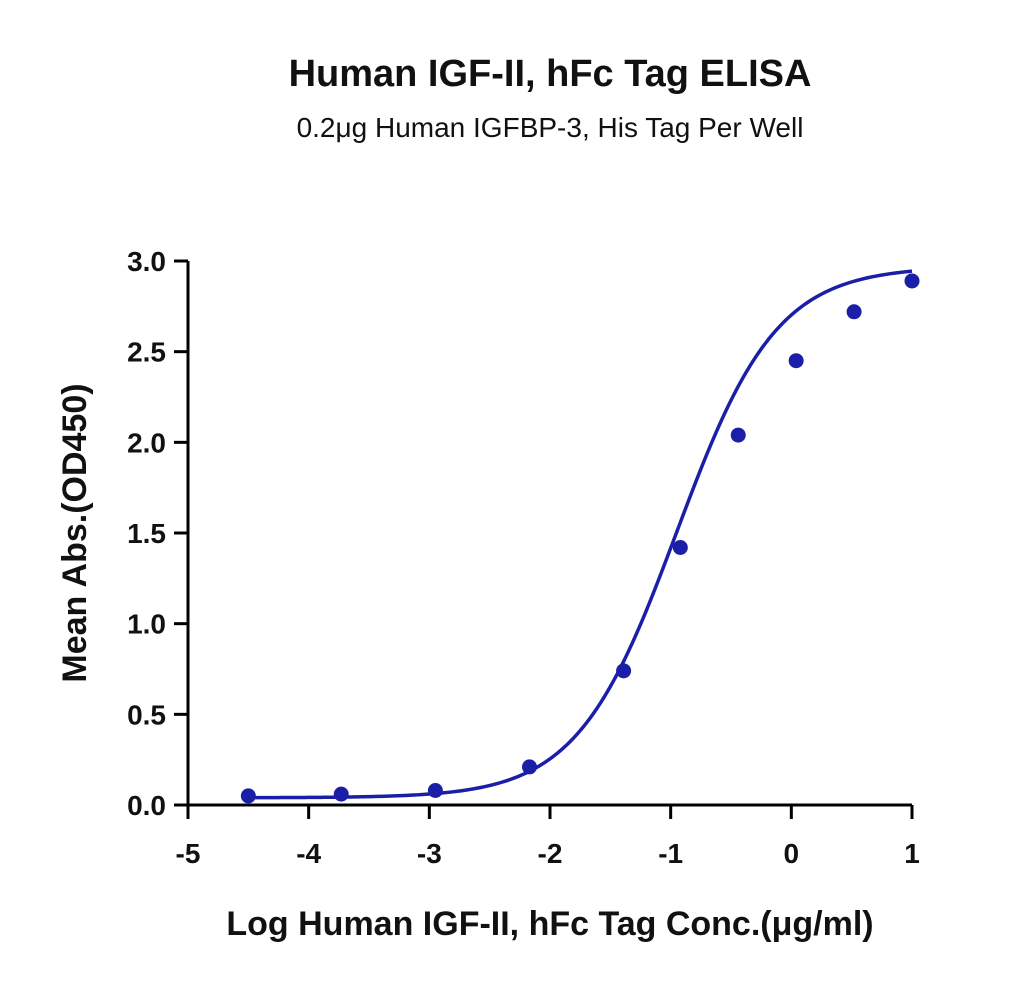 The width and height of the screenshot is (1030, 986). Describe the element at coordinates (670, 853) in the screenshot. I see `x-tick-label: -1` at that location.